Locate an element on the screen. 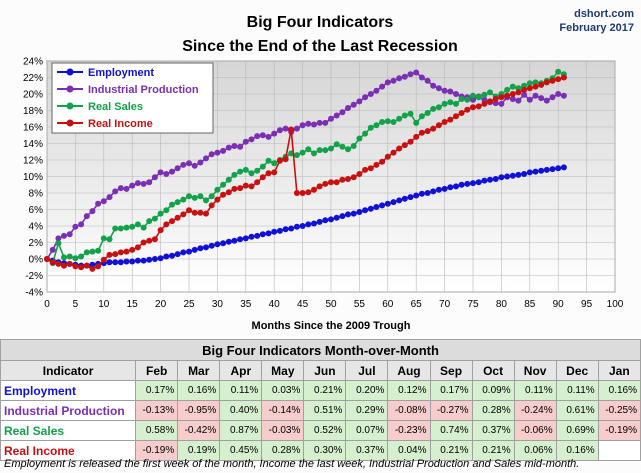 This screenshot has height=473, width=641. indicator-header: Indicator is located at coordinates (68, 370).